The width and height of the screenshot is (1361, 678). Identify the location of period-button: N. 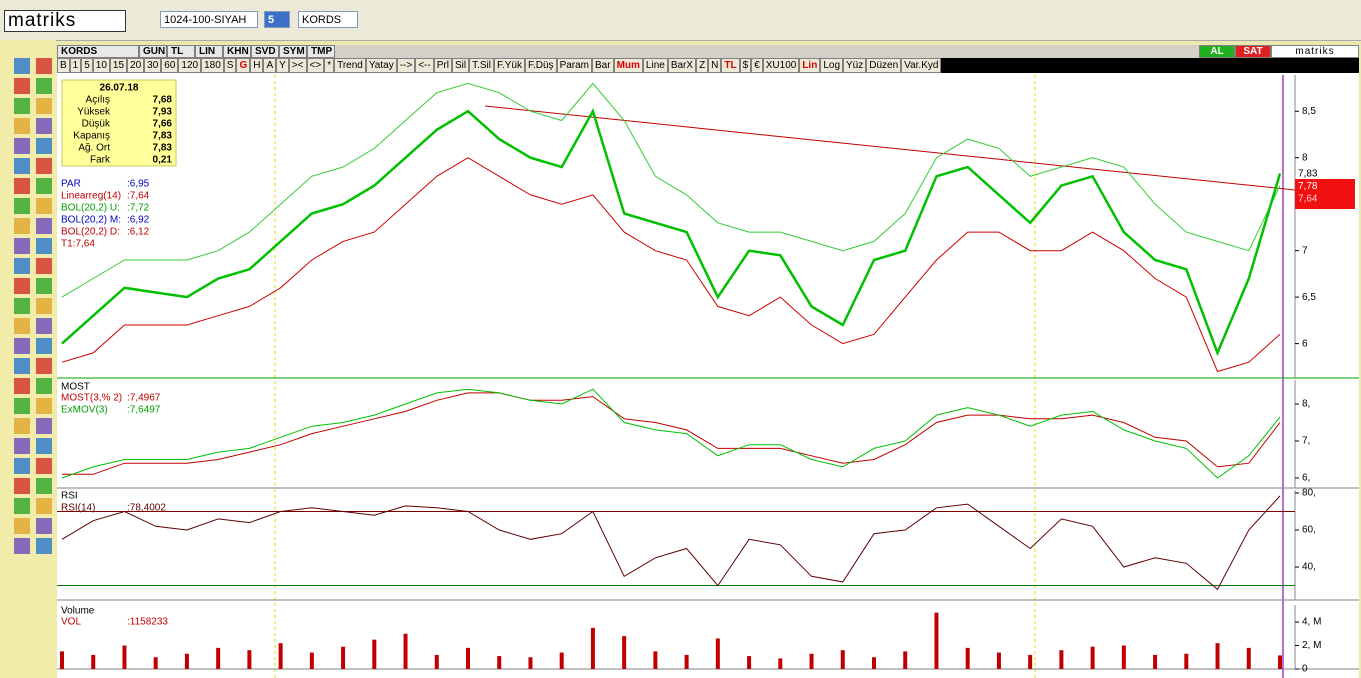
(715, 65).